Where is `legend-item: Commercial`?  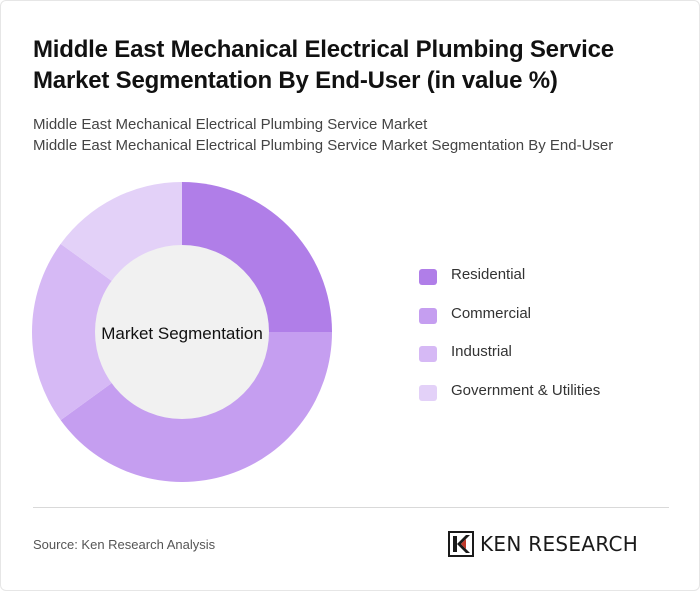 legend-item: Commercial is located at coordinates (549, 314).